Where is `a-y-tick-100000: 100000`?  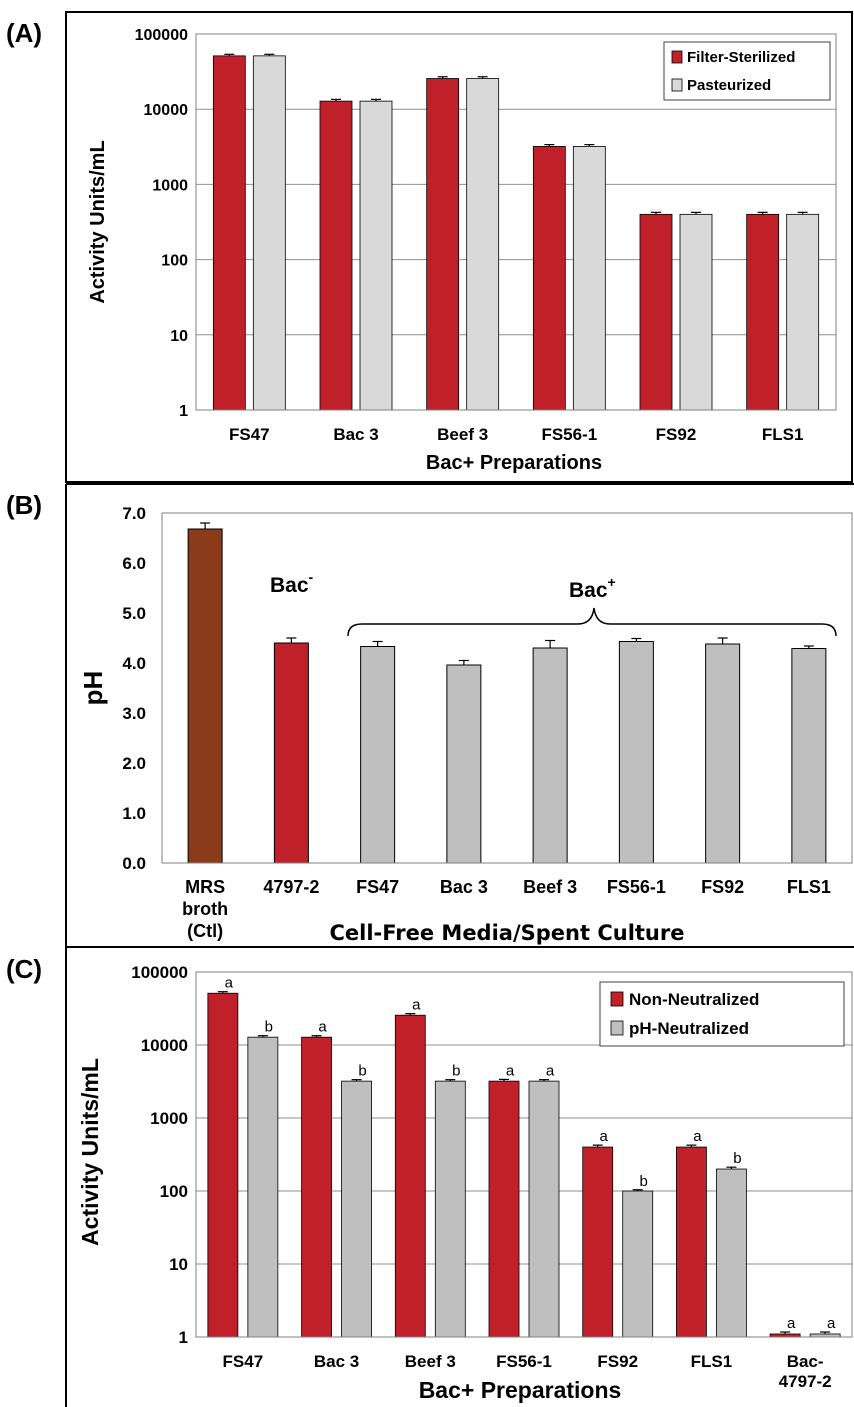 a-y-tick-100000: 100000 is located at coordinates (161, 35).